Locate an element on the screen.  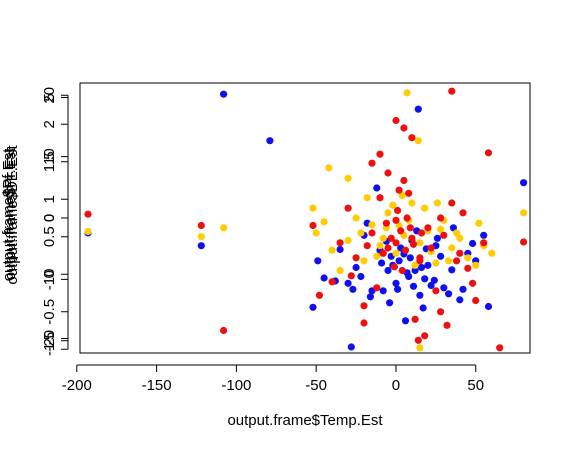
y-axis-label-pr: output.frame$Pr.Est is located at coordinates (10, 213).